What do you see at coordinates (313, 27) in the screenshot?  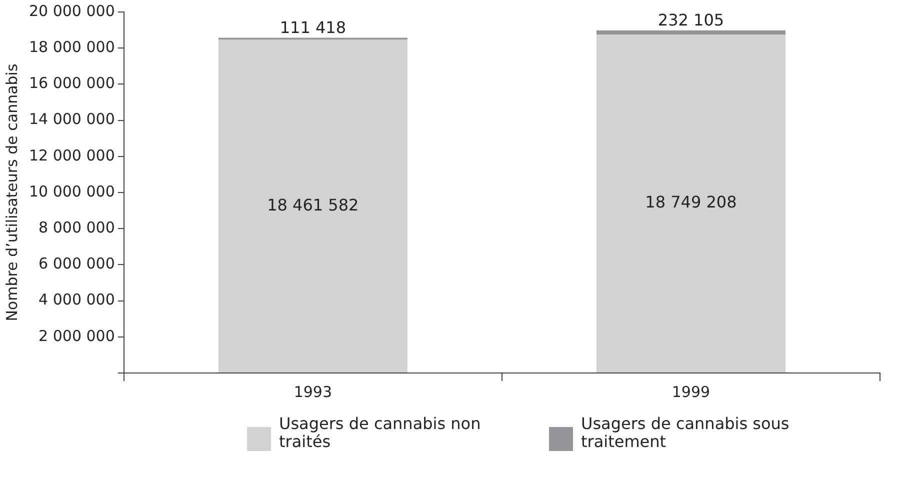 I see `data-label: 111 418` at bounding box center [313, 27].